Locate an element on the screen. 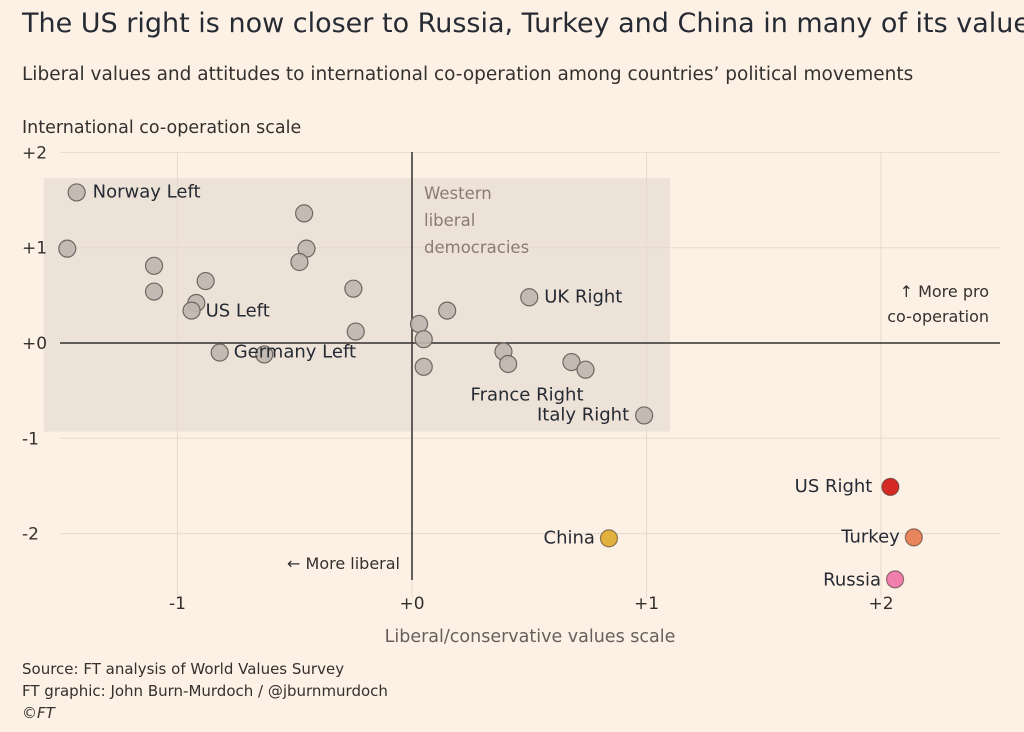 The height and width of the screenshot is (732, 1024). point-label-italy-right: Italy Right is located at coordinates (583, 414).